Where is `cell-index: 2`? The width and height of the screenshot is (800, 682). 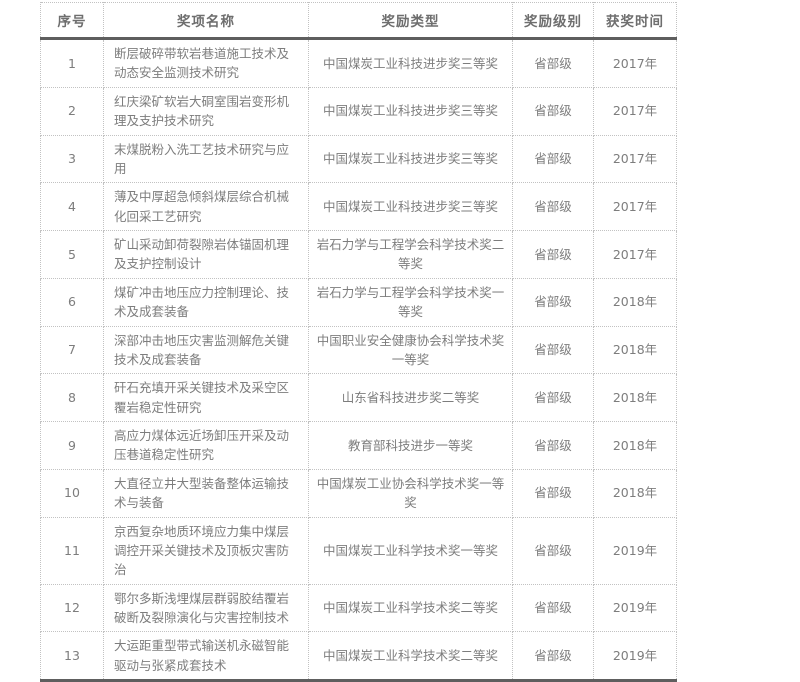 cell-index: 2 is located at coordinates (72, 111).